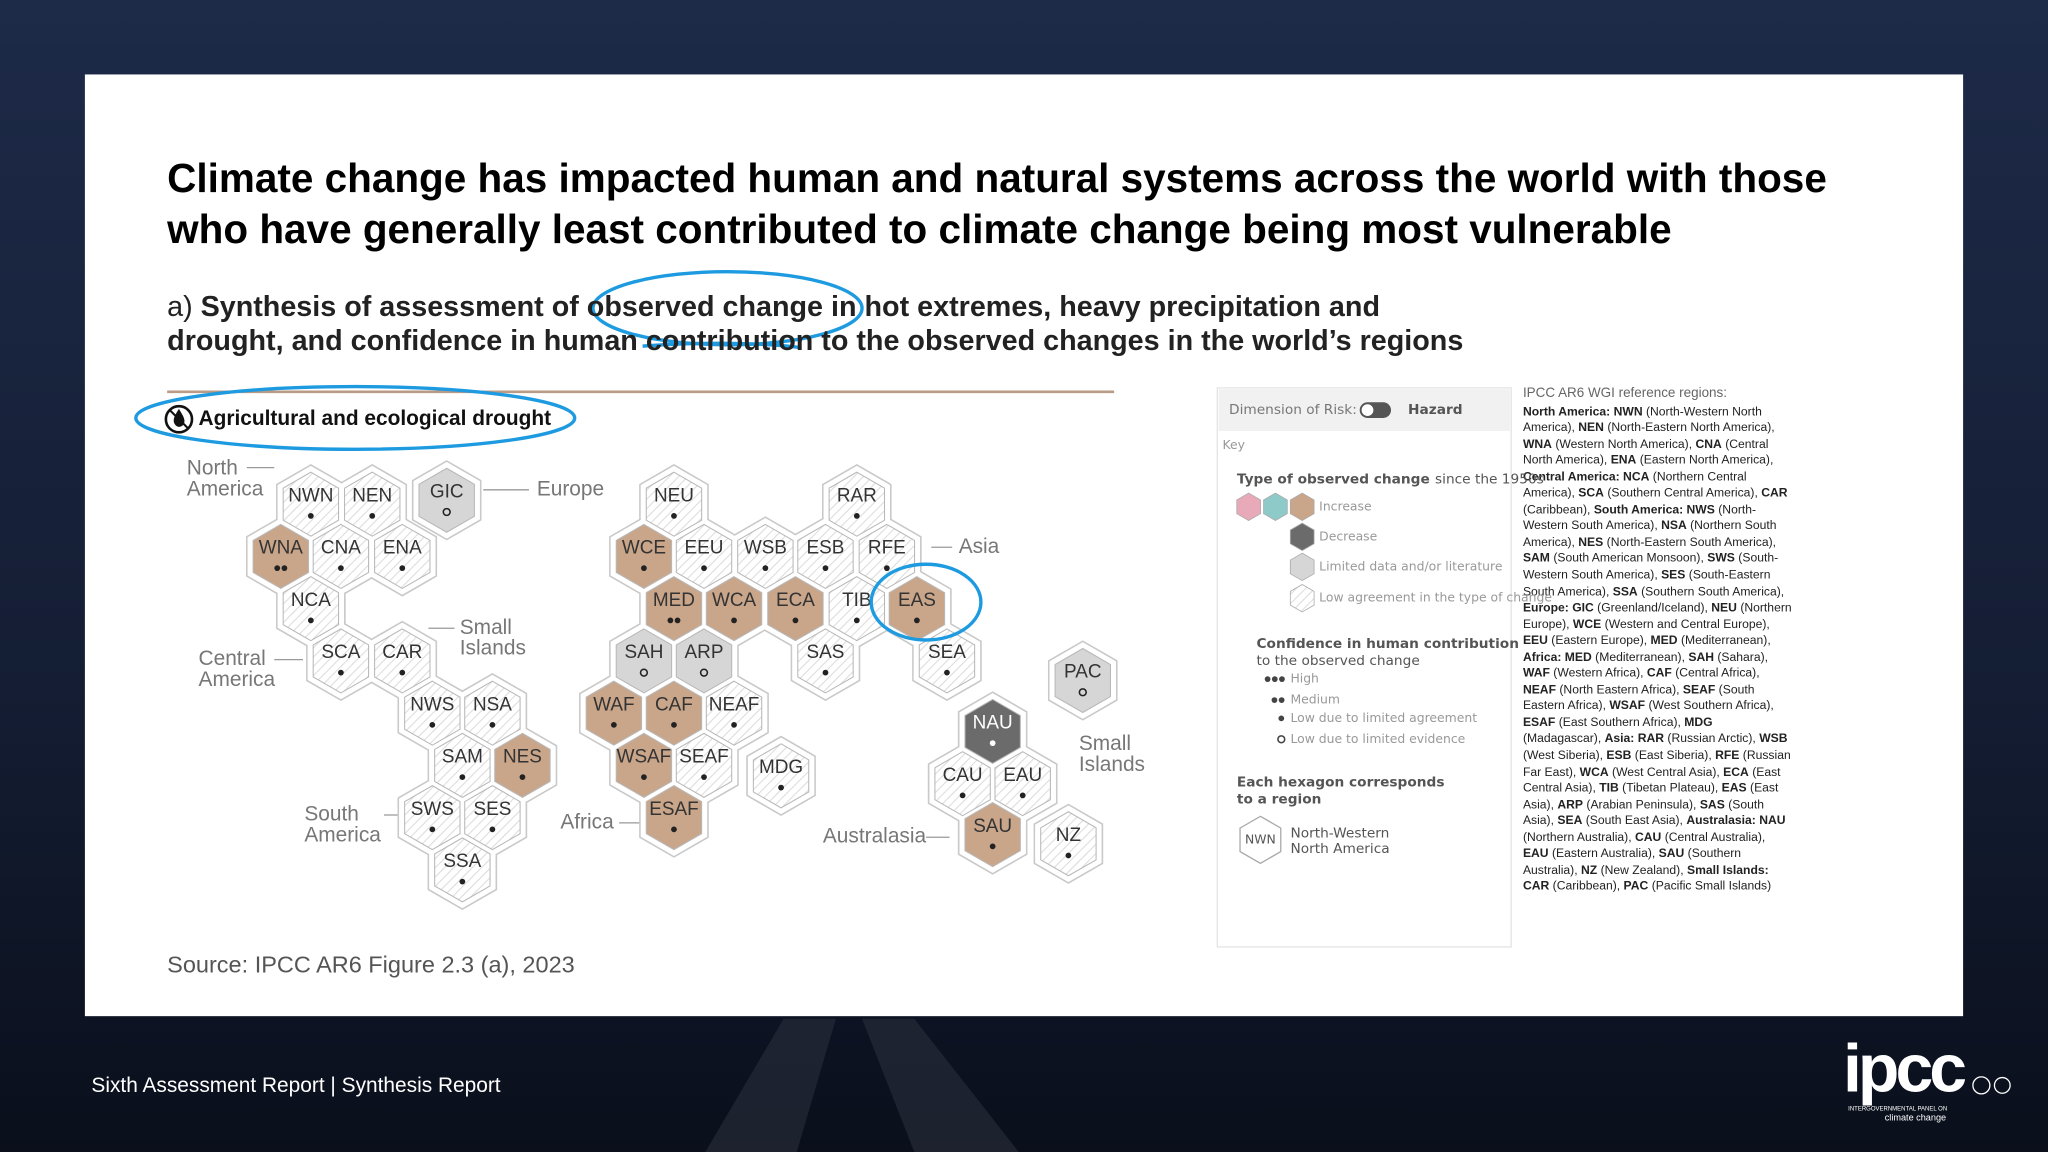  I want to click on group-label: America, so click(237, 679).